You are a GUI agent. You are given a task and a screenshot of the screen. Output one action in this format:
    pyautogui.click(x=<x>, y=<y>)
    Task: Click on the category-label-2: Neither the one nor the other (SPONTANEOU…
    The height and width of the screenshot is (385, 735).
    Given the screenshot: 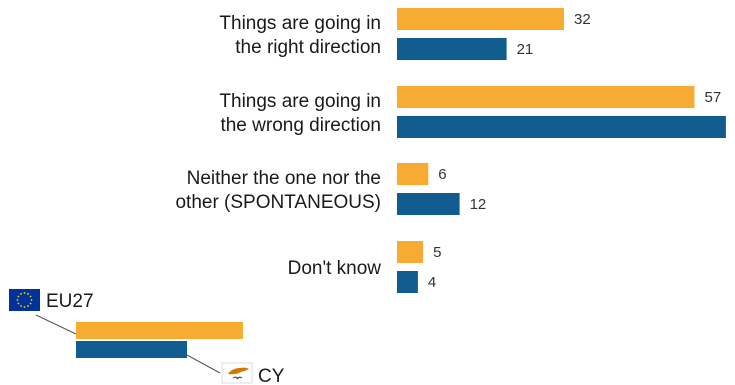 What is the action you would take?
    pyautogui.click(x=278, y=190)
    